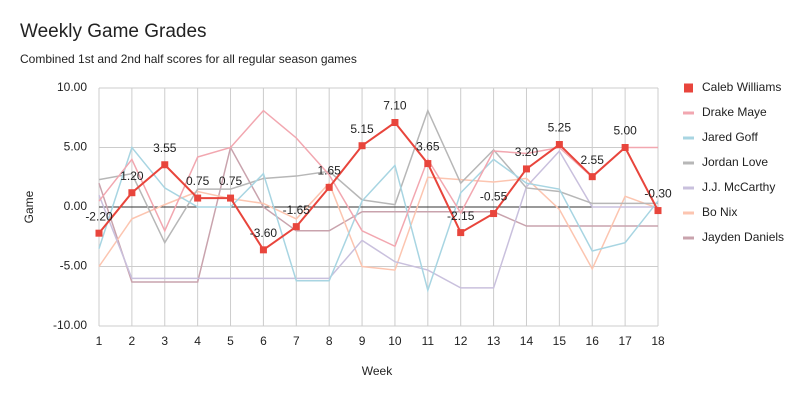 This screenshot has width=805, height=400. Describe the element at coordinates (743, 237) in the screenshot. I see `legend-label: Jayden Daniels` at that location.